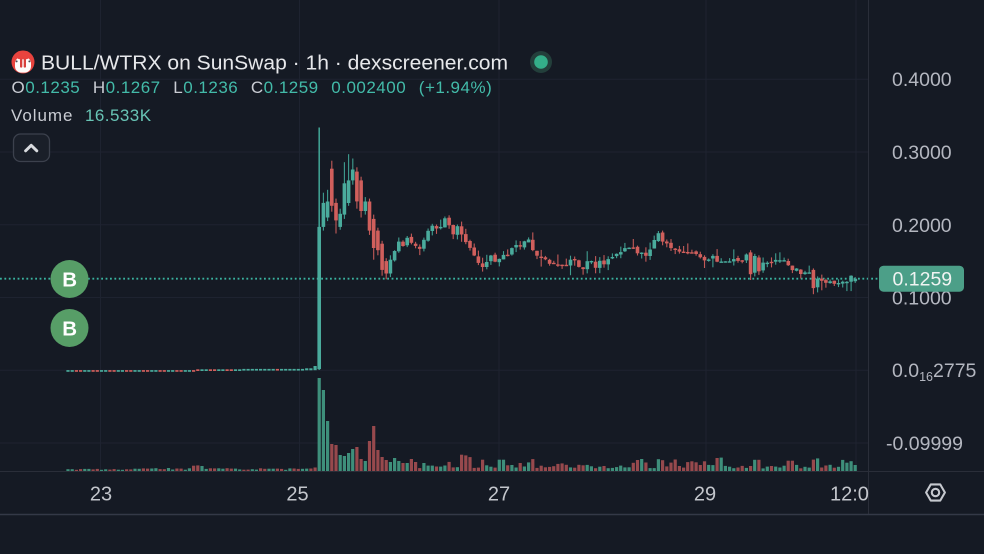  Describe the element at coordinates (922, 299) in the screenshot. I see `svg-text: 0.1000` at that location.